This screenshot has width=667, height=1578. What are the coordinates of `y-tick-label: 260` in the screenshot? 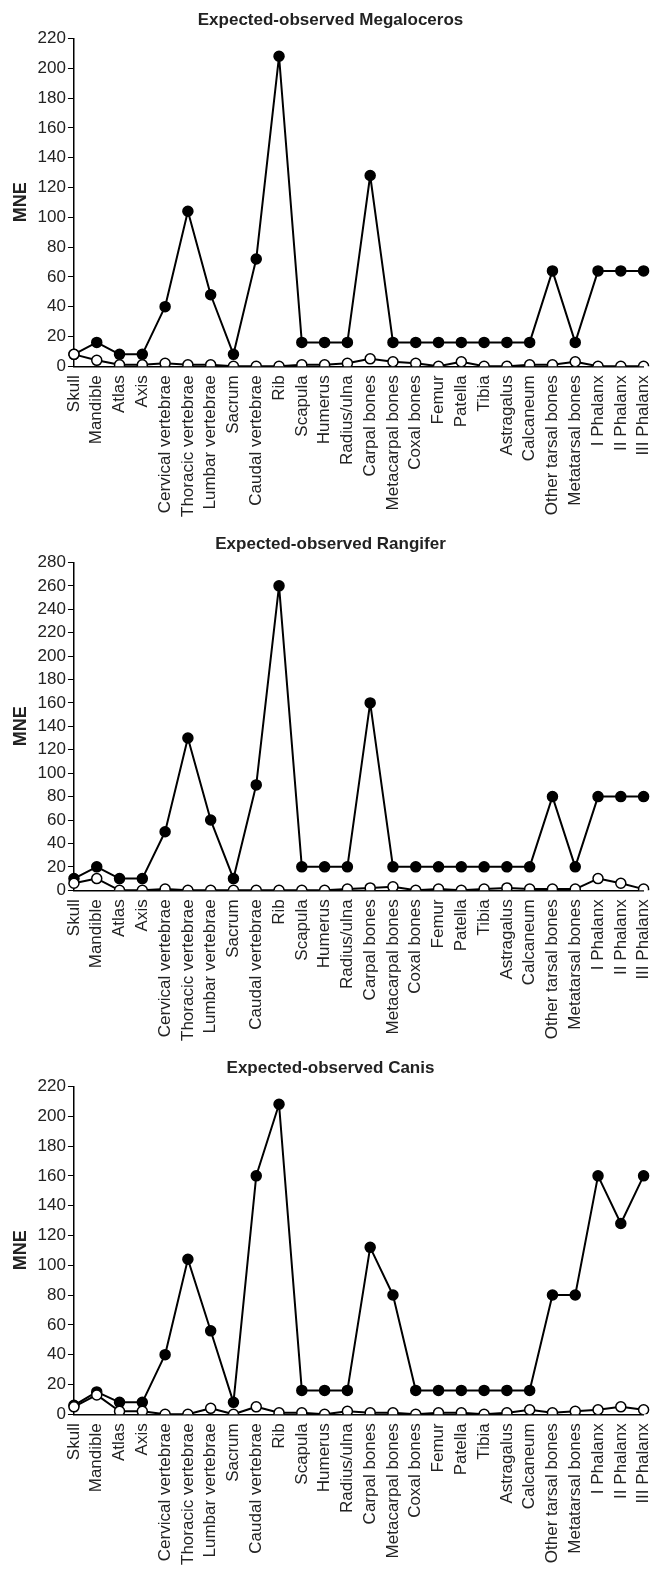 It's located at (51, 585).